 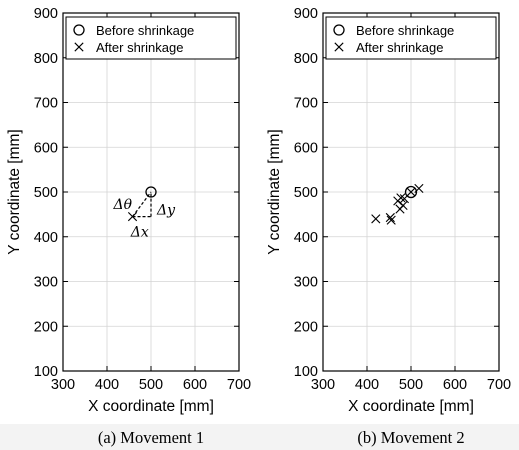 I want to click on delta-y-label: Δy, so click(x=166, y=210).